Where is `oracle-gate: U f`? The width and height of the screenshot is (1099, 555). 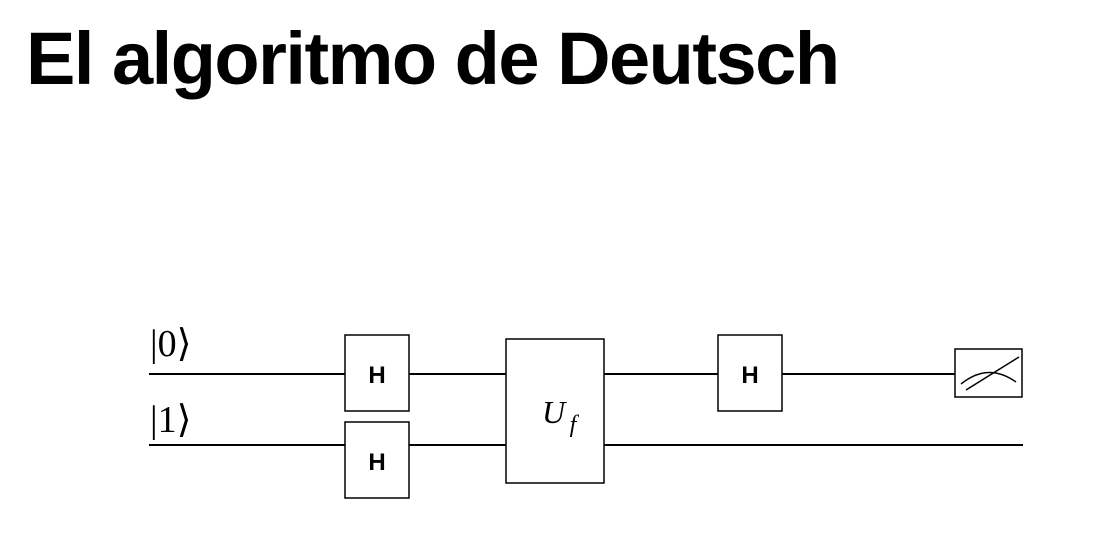 oracle-gate: U f is located at coordinates (555, 411).